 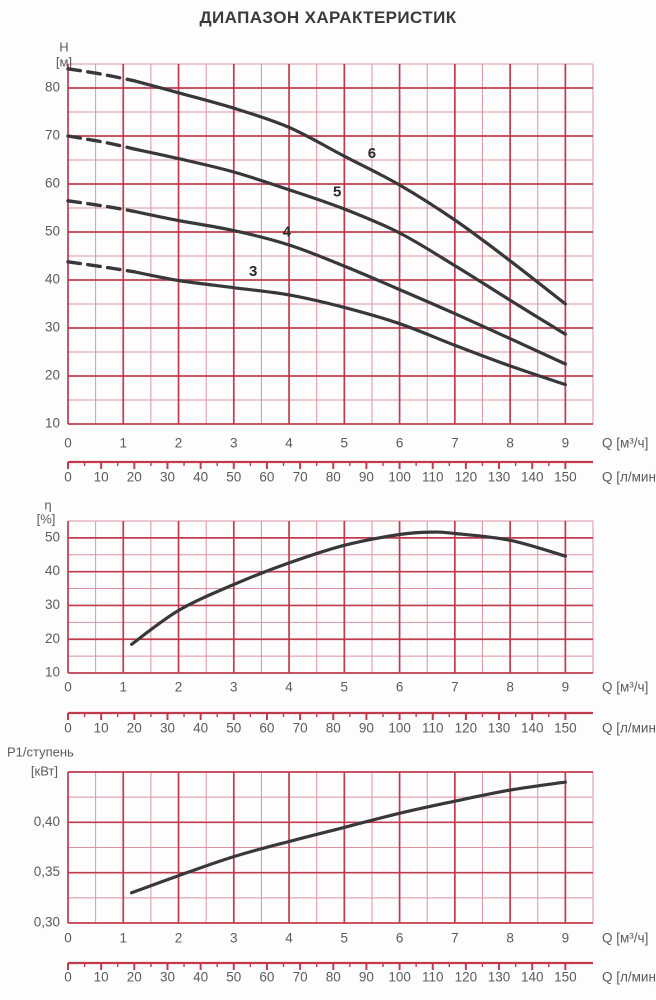 I want to click on curve-label-5: 5, so click(x=337, y=192).